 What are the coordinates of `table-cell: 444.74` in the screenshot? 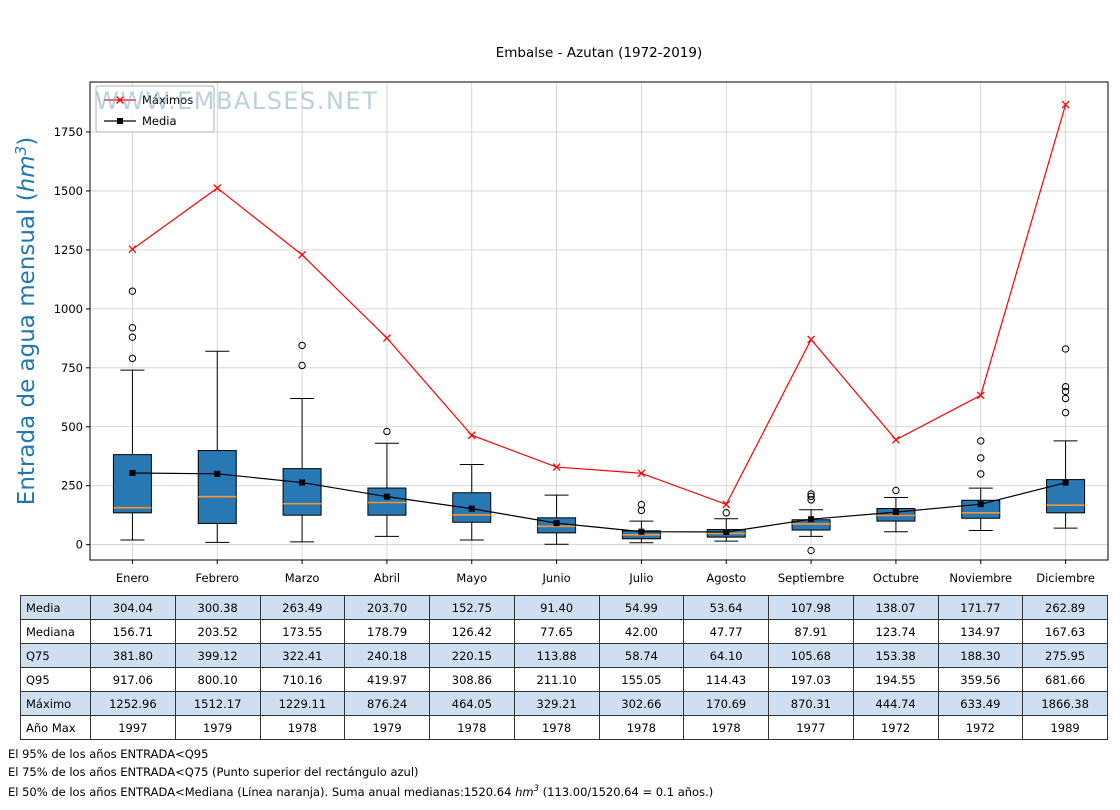 It's located at (895, 703).